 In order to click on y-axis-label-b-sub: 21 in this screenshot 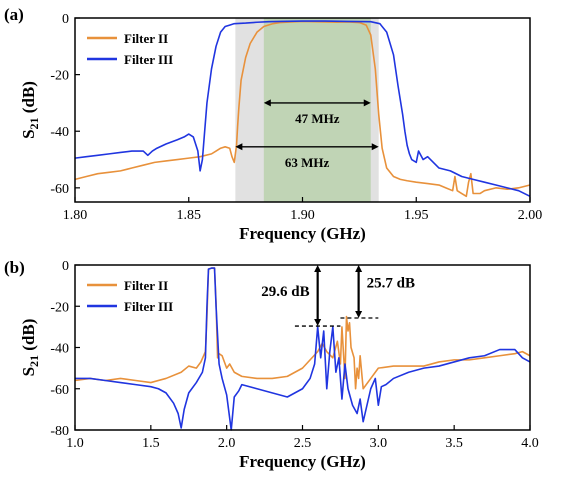, I will do `click(34, 361)`.